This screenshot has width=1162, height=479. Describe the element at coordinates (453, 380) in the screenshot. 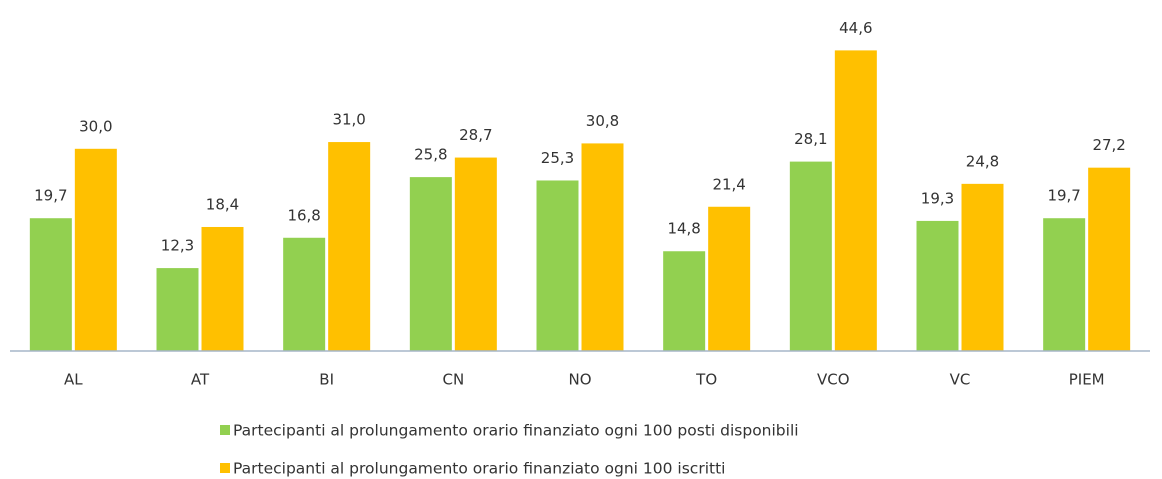

I see `x-tick-label: CN` at that location.